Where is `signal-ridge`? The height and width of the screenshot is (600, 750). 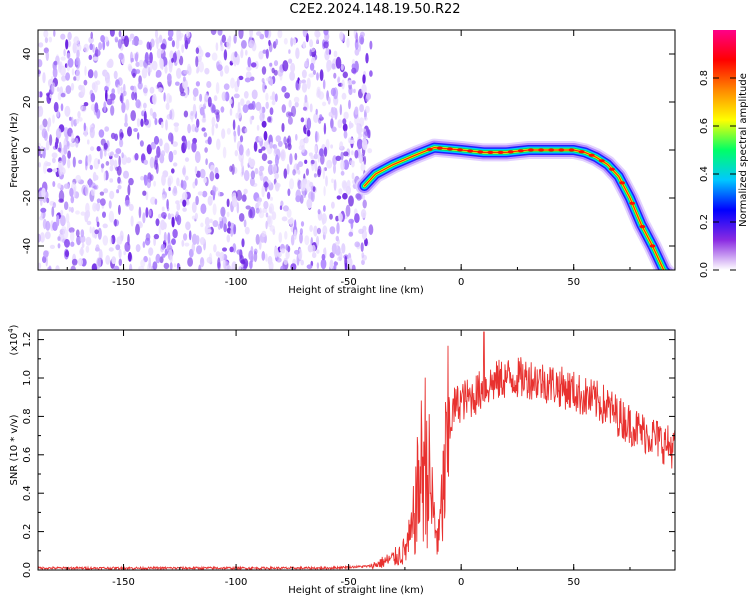
signal-ridge is located at coordinates (515, 204).